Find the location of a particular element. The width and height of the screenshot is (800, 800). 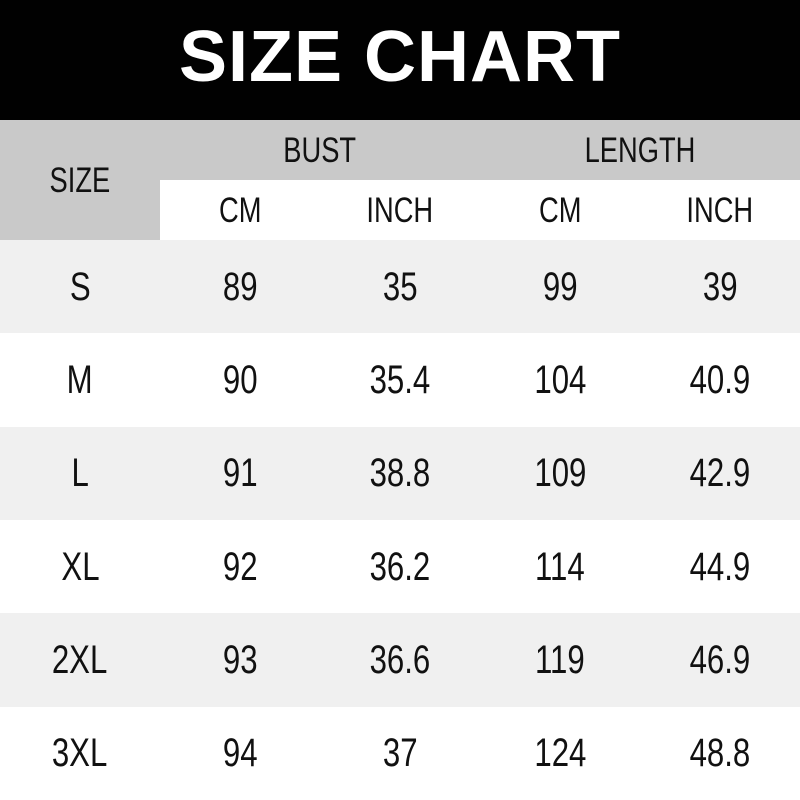

table-row-3xl: 3XL 94 37 124 48.8 is located at coordinates (400, 753).